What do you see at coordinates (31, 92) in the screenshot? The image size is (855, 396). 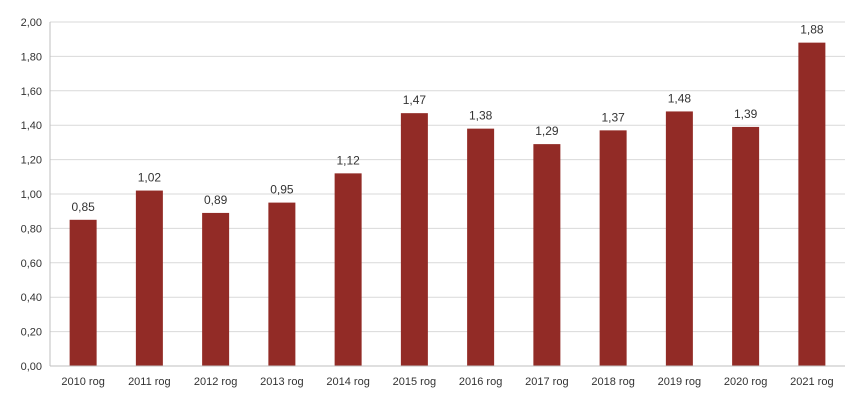 I see `y-tick-label: 1,60` at bounding box center [31, 92].